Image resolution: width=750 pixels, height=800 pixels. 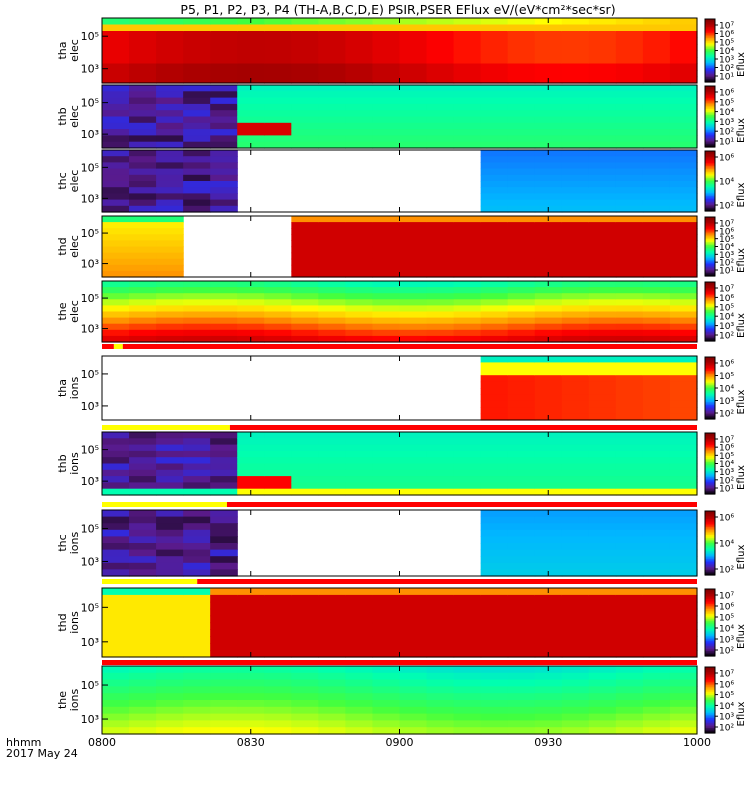 What do you see at coordinates (726, 44) in the screenshot?
I see `colorbar-tick-label: 10⁵` at bounding box center [726, 44].